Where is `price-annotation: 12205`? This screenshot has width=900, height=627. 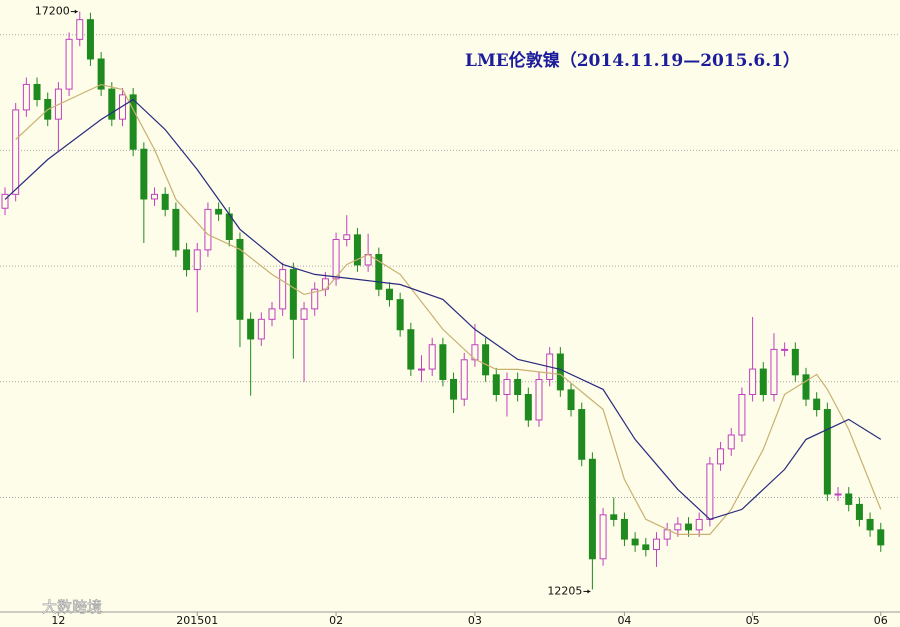
price-annotation: 12205 is located at coordinates (564, 590).